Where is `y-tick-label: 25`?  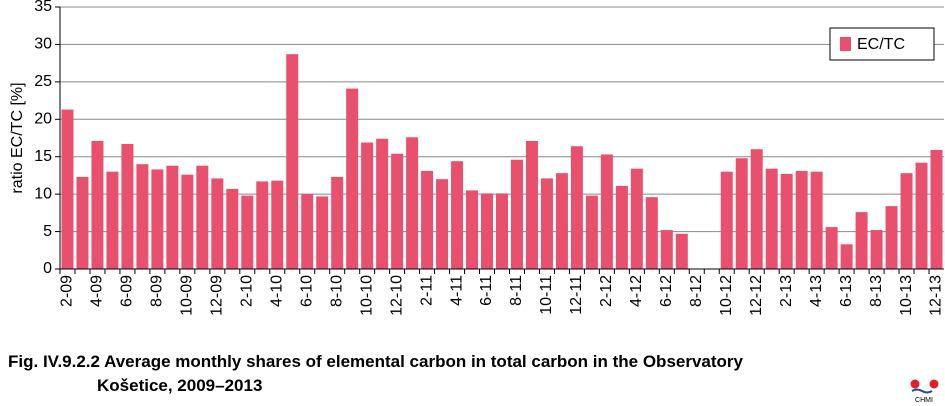
y-tick-label: 25 is located at coordinates (43, 81).